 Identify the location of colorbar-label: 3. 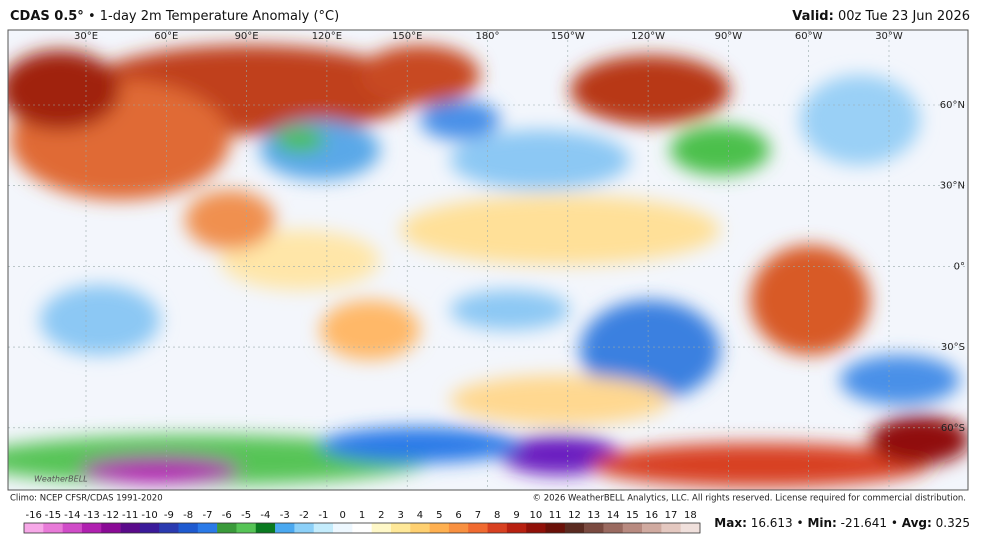
(400, 515).